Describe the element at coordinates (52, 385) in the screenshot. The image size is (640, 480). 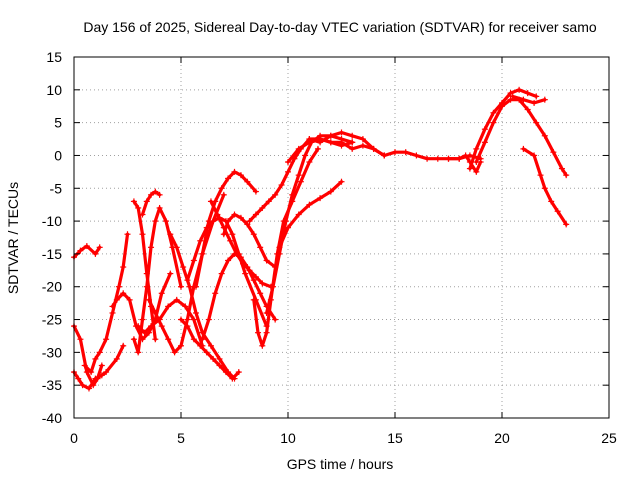
I see `y-tick-label: -35` at that location.